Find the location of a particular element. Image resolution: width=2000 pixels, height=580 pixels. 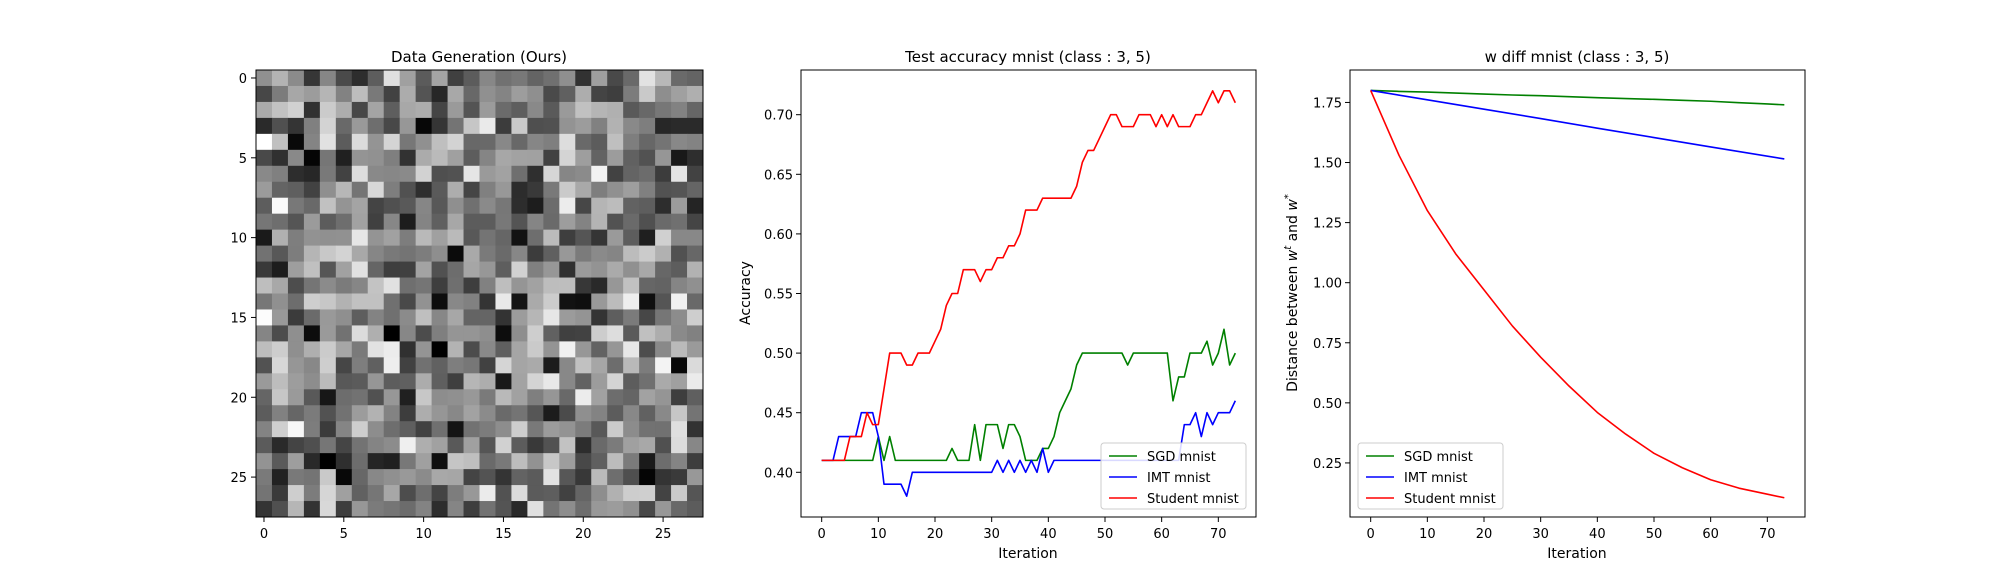

ytick-label: 0.45 is located at coordinates (778, 414).